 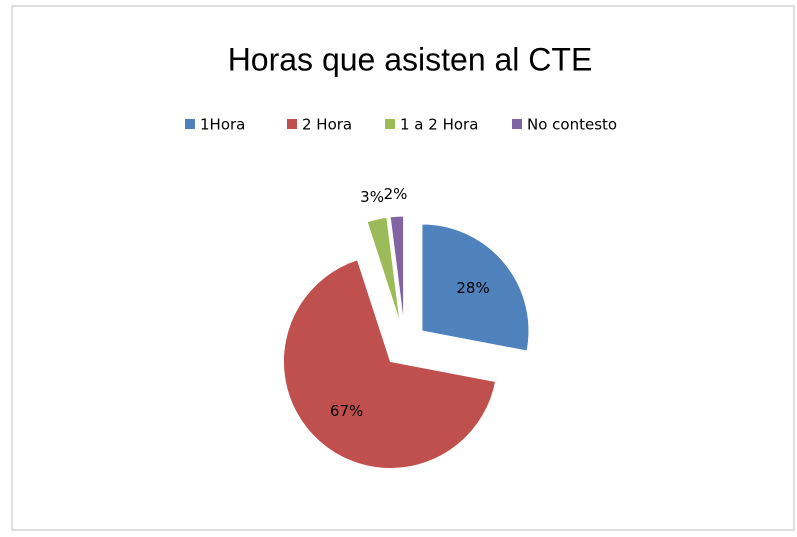 What do you see at coordinates (327, 125) in the screenshot?
I see `legend-label: 2 Hora` at bounding box center [327, 125].